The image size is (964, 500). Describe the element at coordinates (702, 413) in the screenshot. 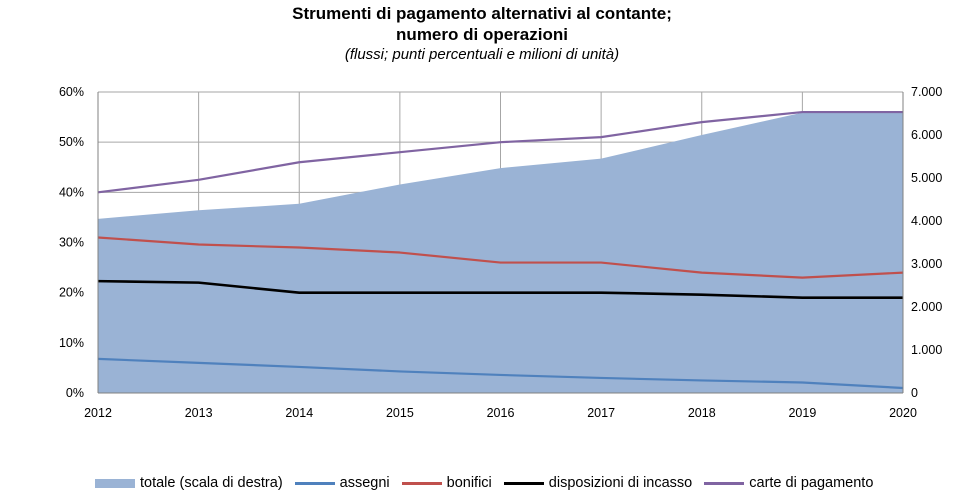

I see `x-tick-label: 2018` at that location.